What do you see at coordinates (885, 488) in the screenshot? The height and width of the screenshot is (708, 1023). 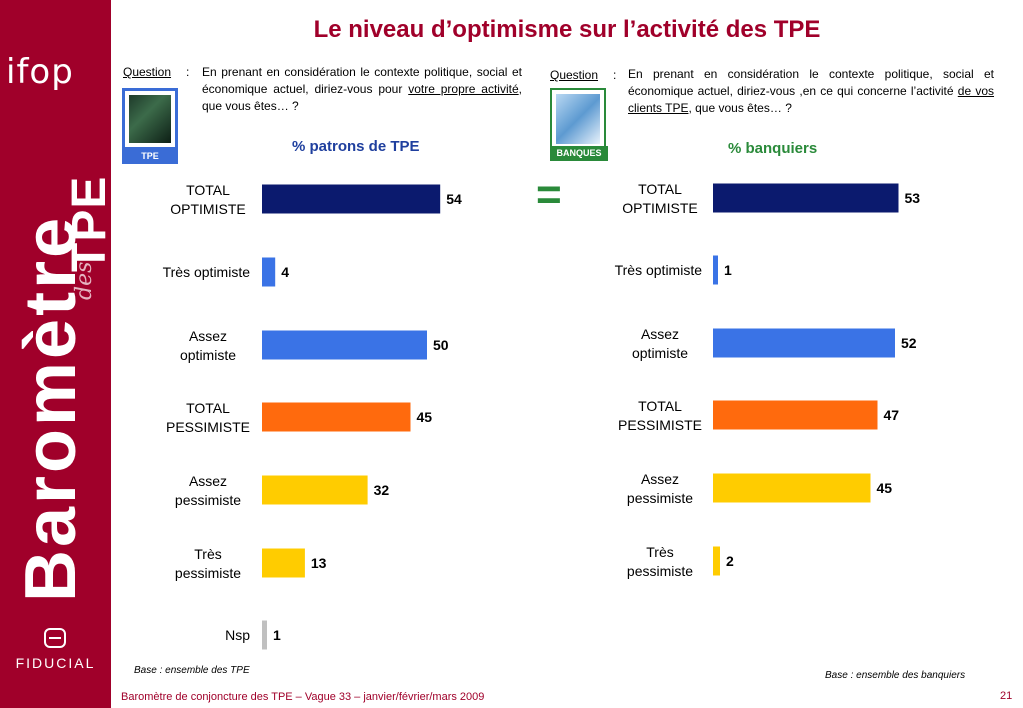 I see `banquiers-value-label-4: 45` at bounding box center [885, 488].